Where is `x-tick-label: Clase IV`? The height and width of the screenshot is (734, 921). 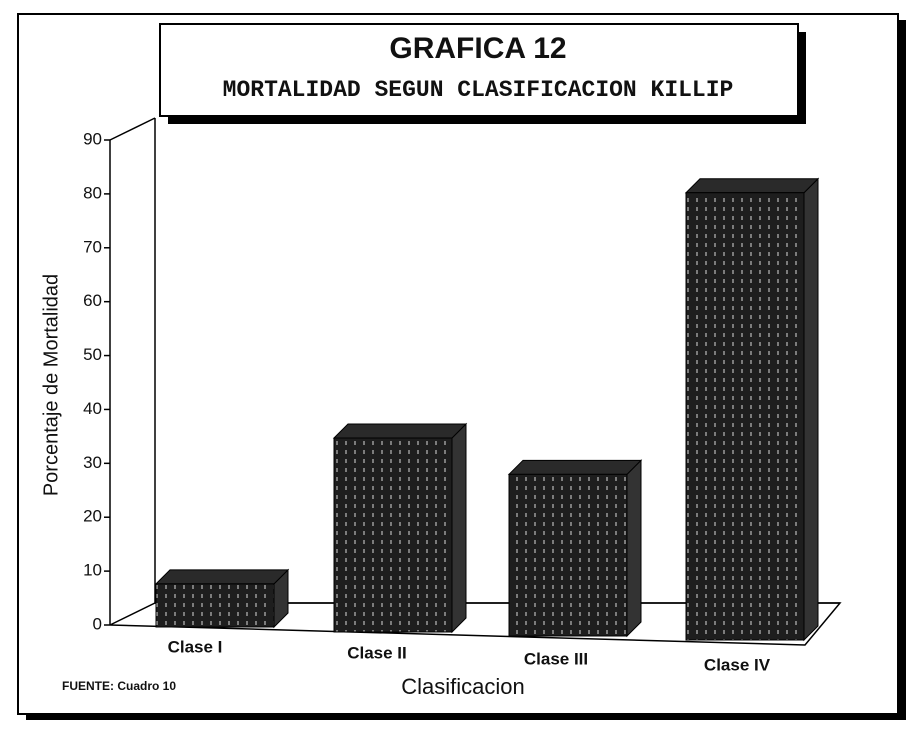 x-tick-label: Clase IV is located at coordinates (737, 664).